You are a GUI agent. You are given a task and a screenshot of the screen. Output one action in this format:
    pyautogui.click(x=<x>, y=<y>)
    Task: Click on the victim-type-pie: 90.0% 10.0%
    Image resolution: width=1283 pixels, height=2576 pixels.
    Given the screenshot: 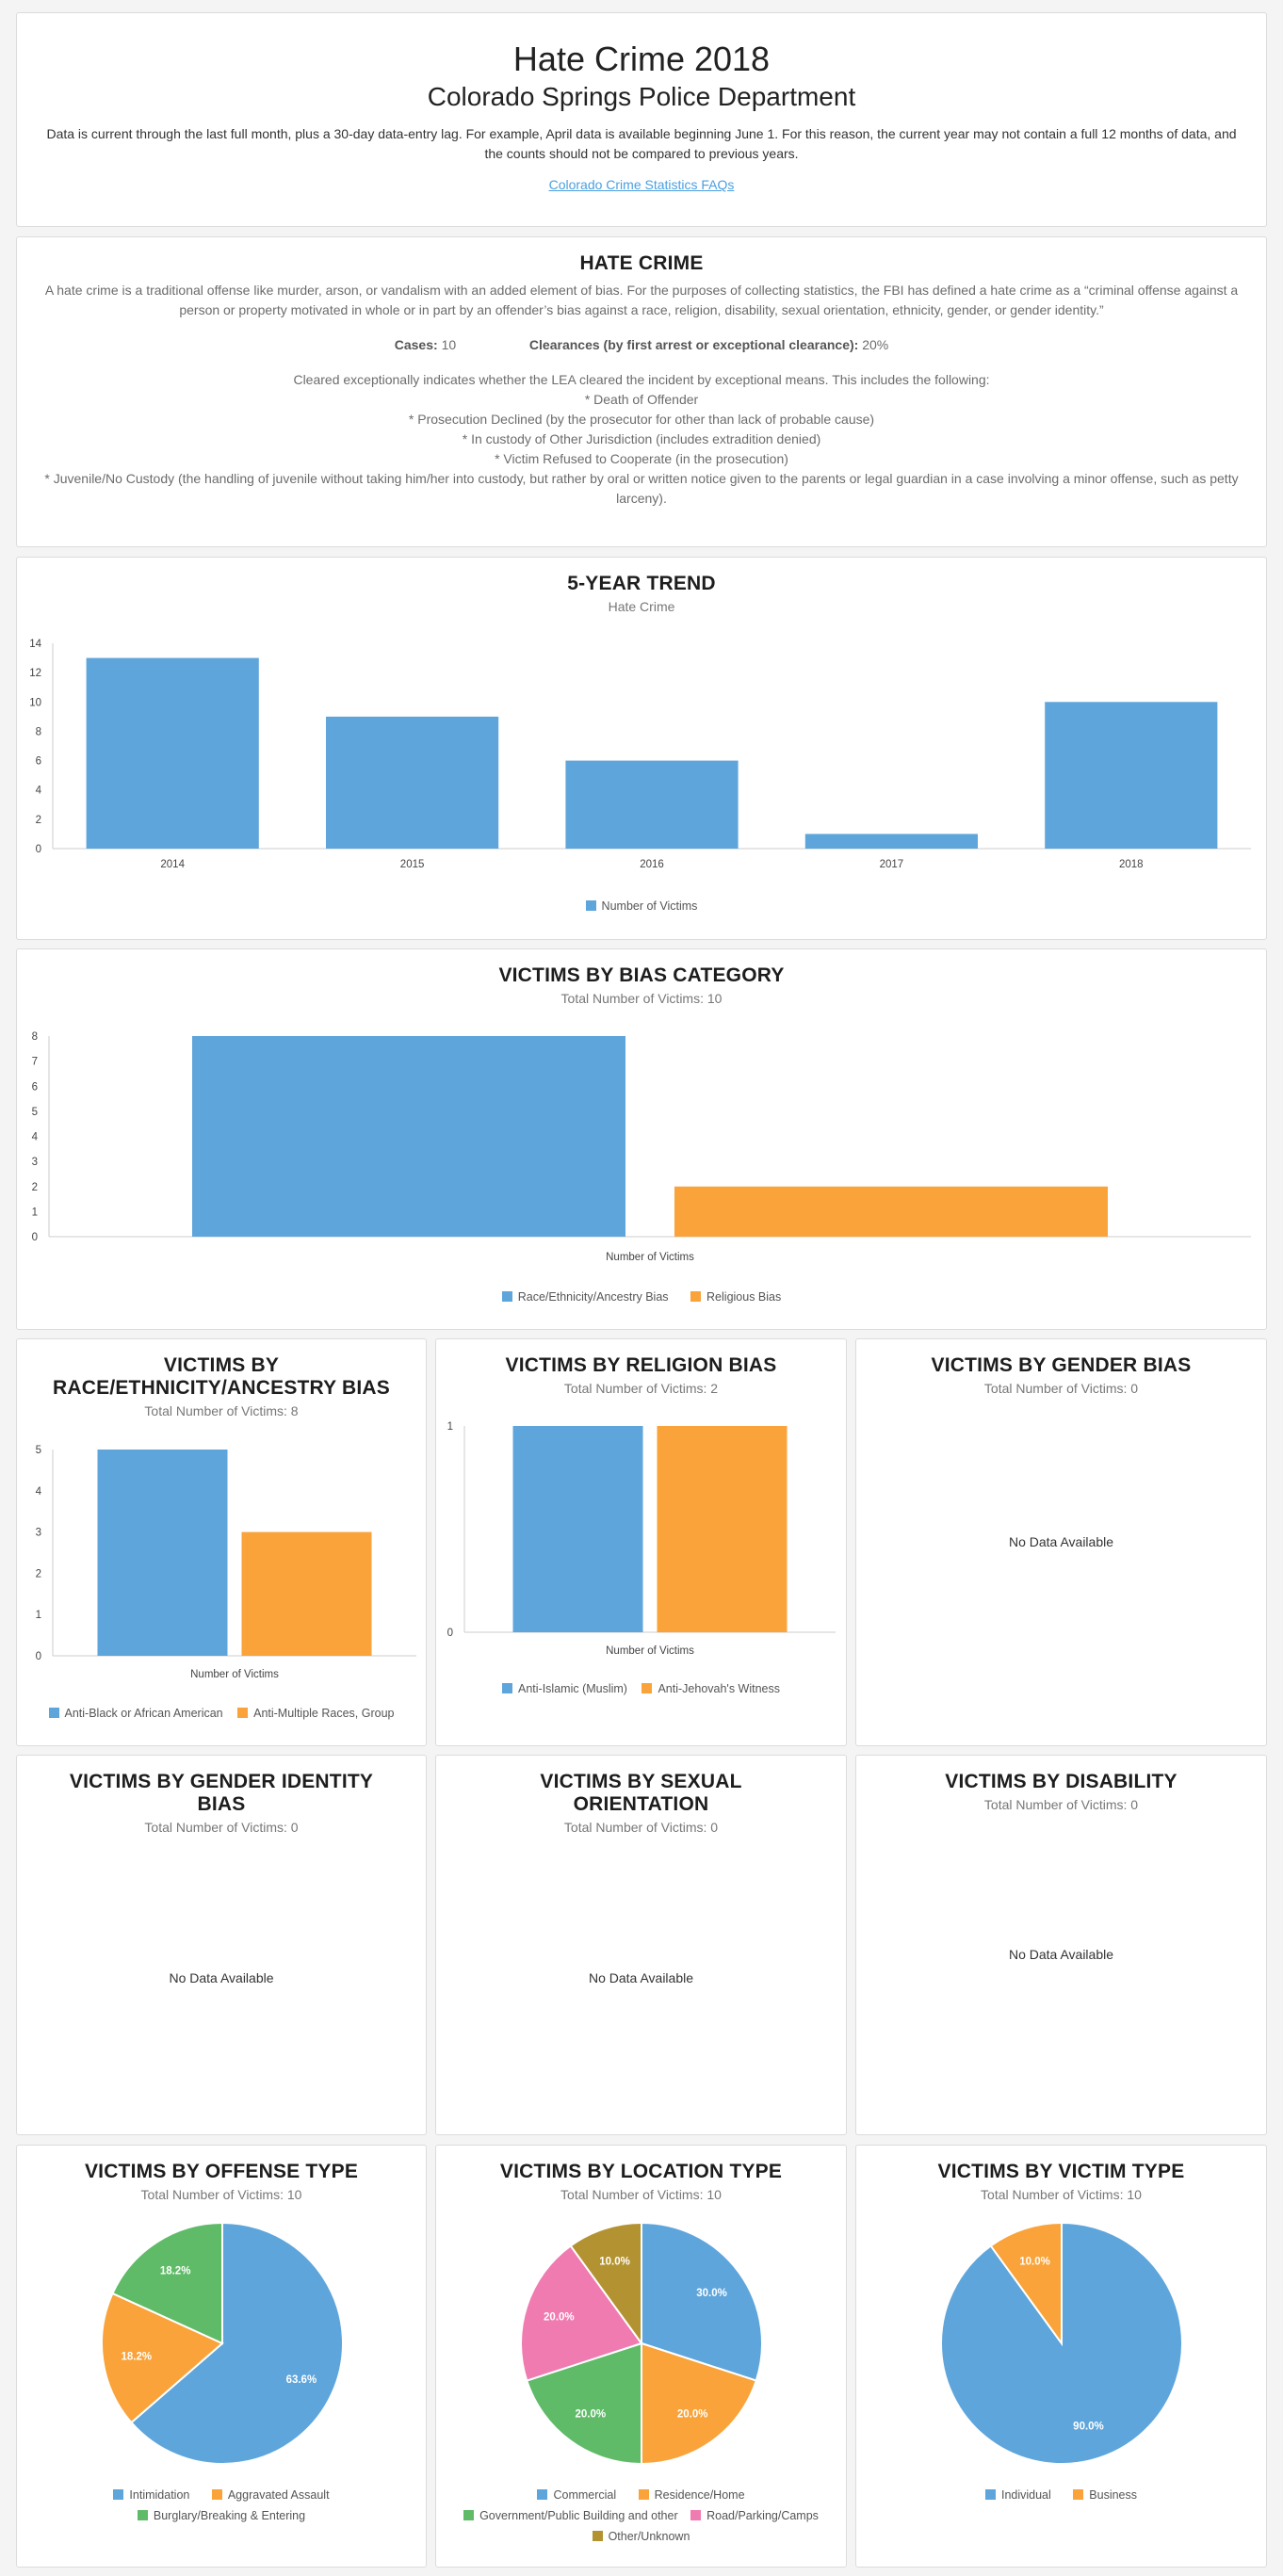 What is the action you would take?
    pyautogui.click(x=1061, y=2343)
    